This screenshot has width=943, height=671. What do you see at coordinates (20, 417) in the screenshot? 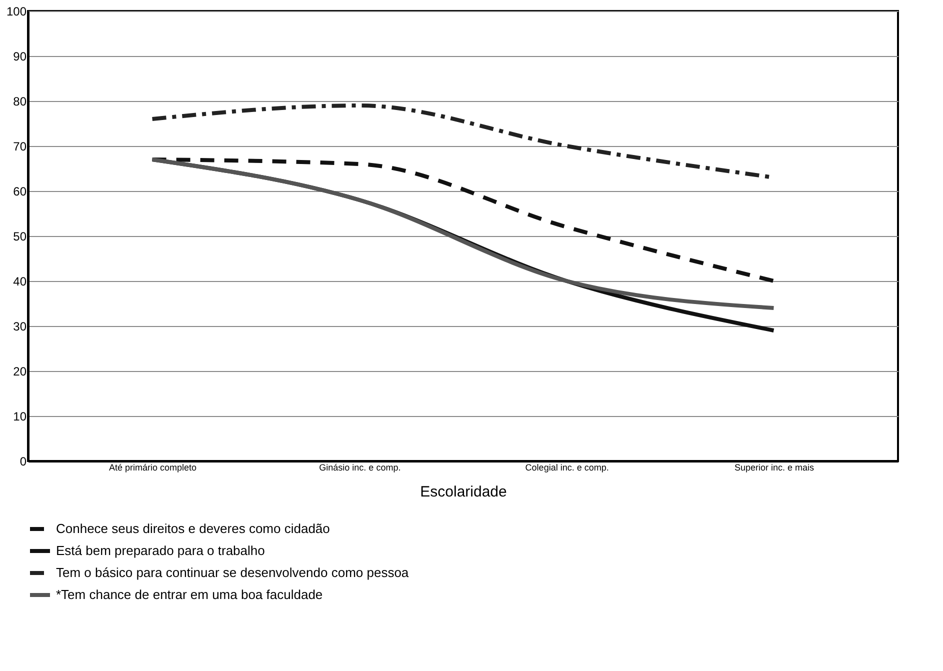
I see `y-tick-label: 10` at bounding box center [20, 417].